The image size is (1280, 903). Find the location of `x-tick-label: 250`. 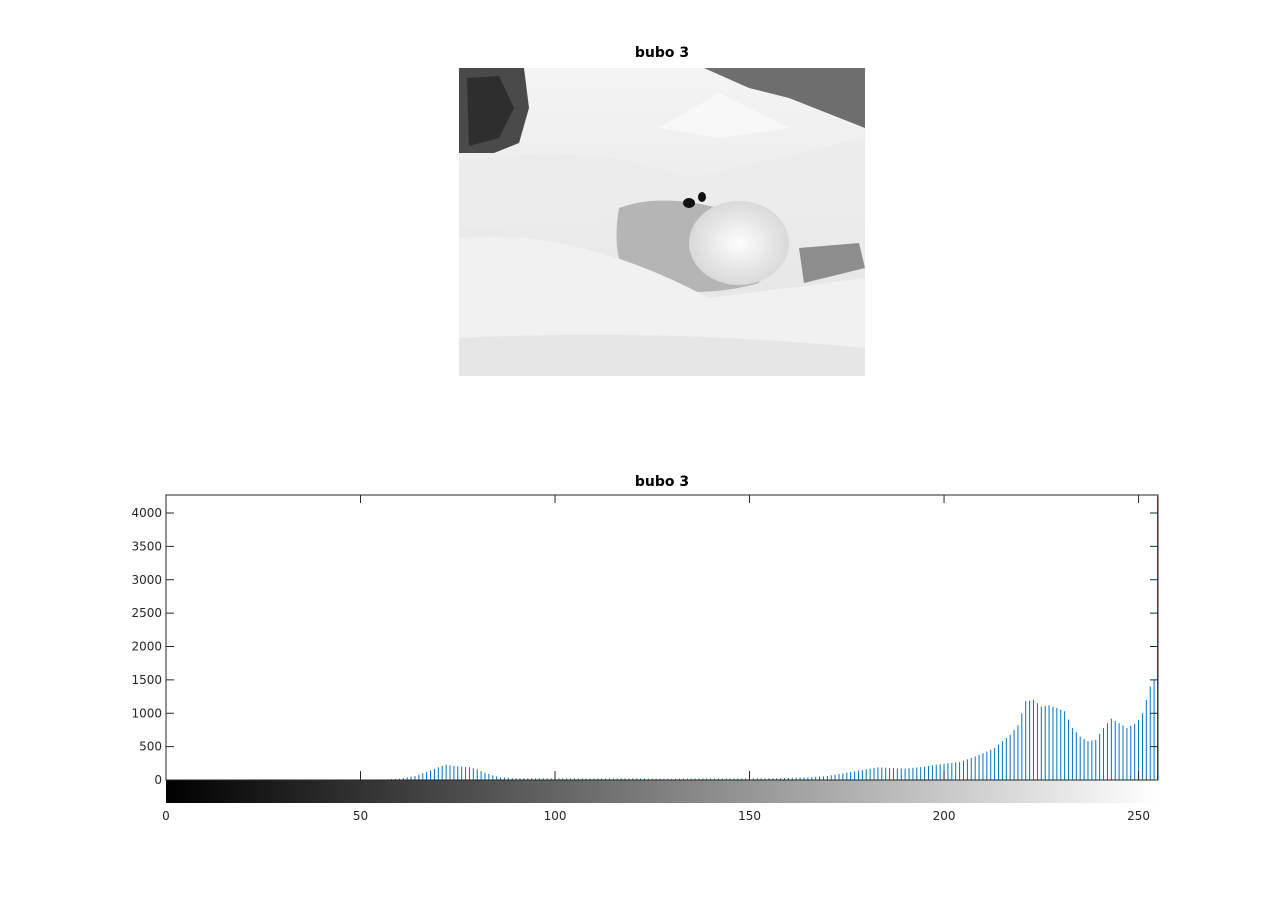

x-tick-label: 250 is located at coordinates (1138, 816).